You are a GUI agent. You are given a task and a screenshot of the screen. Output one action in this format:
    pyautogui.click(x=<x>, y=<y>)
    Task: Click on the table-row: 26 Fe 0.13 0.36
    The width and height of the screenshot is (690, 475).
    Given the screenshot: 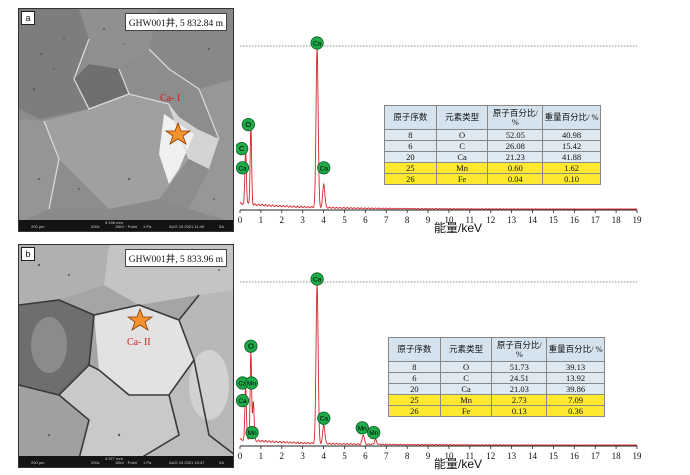 What is the action you would take?
    pyautogui.click(x=496, y=411)
    